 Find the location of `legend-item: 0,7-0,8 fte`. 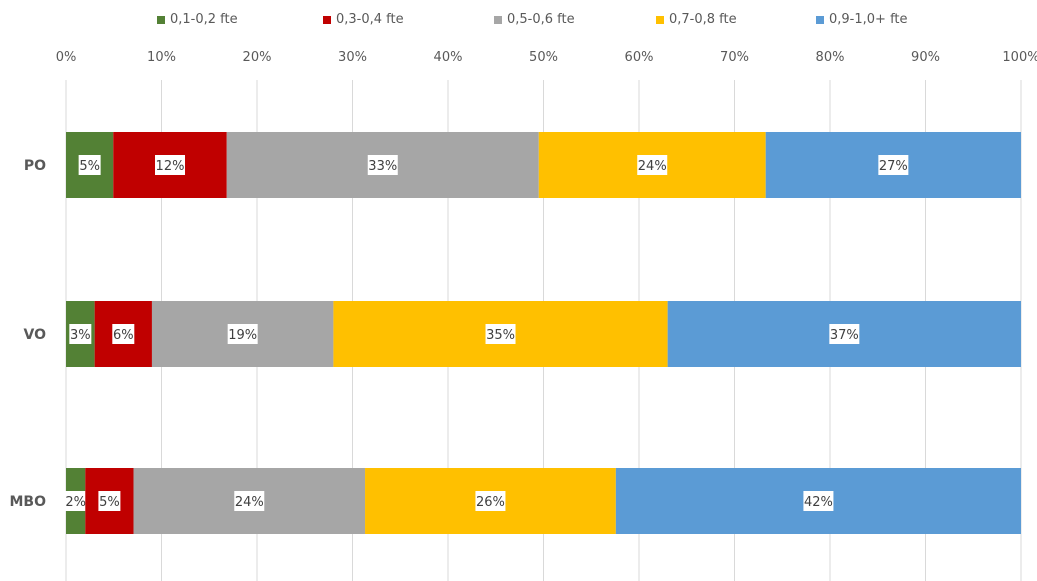

legend-item: 0,7-0,8 fte is located at coordinates (696, 19).